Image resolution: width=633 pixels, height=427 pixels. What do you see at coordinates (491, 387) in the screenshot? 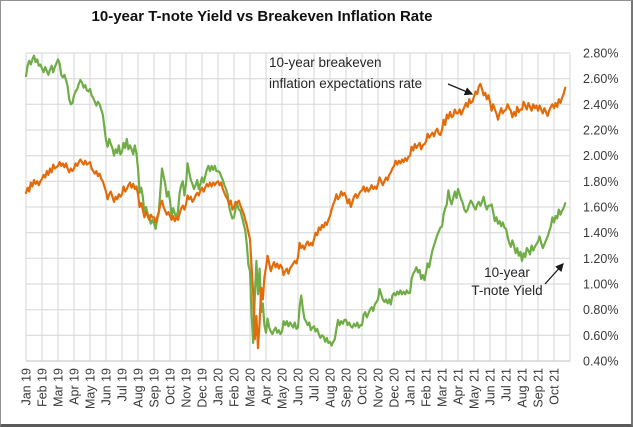
I see `x-tick-label: Jun 21` at bounding box center [491, 387].